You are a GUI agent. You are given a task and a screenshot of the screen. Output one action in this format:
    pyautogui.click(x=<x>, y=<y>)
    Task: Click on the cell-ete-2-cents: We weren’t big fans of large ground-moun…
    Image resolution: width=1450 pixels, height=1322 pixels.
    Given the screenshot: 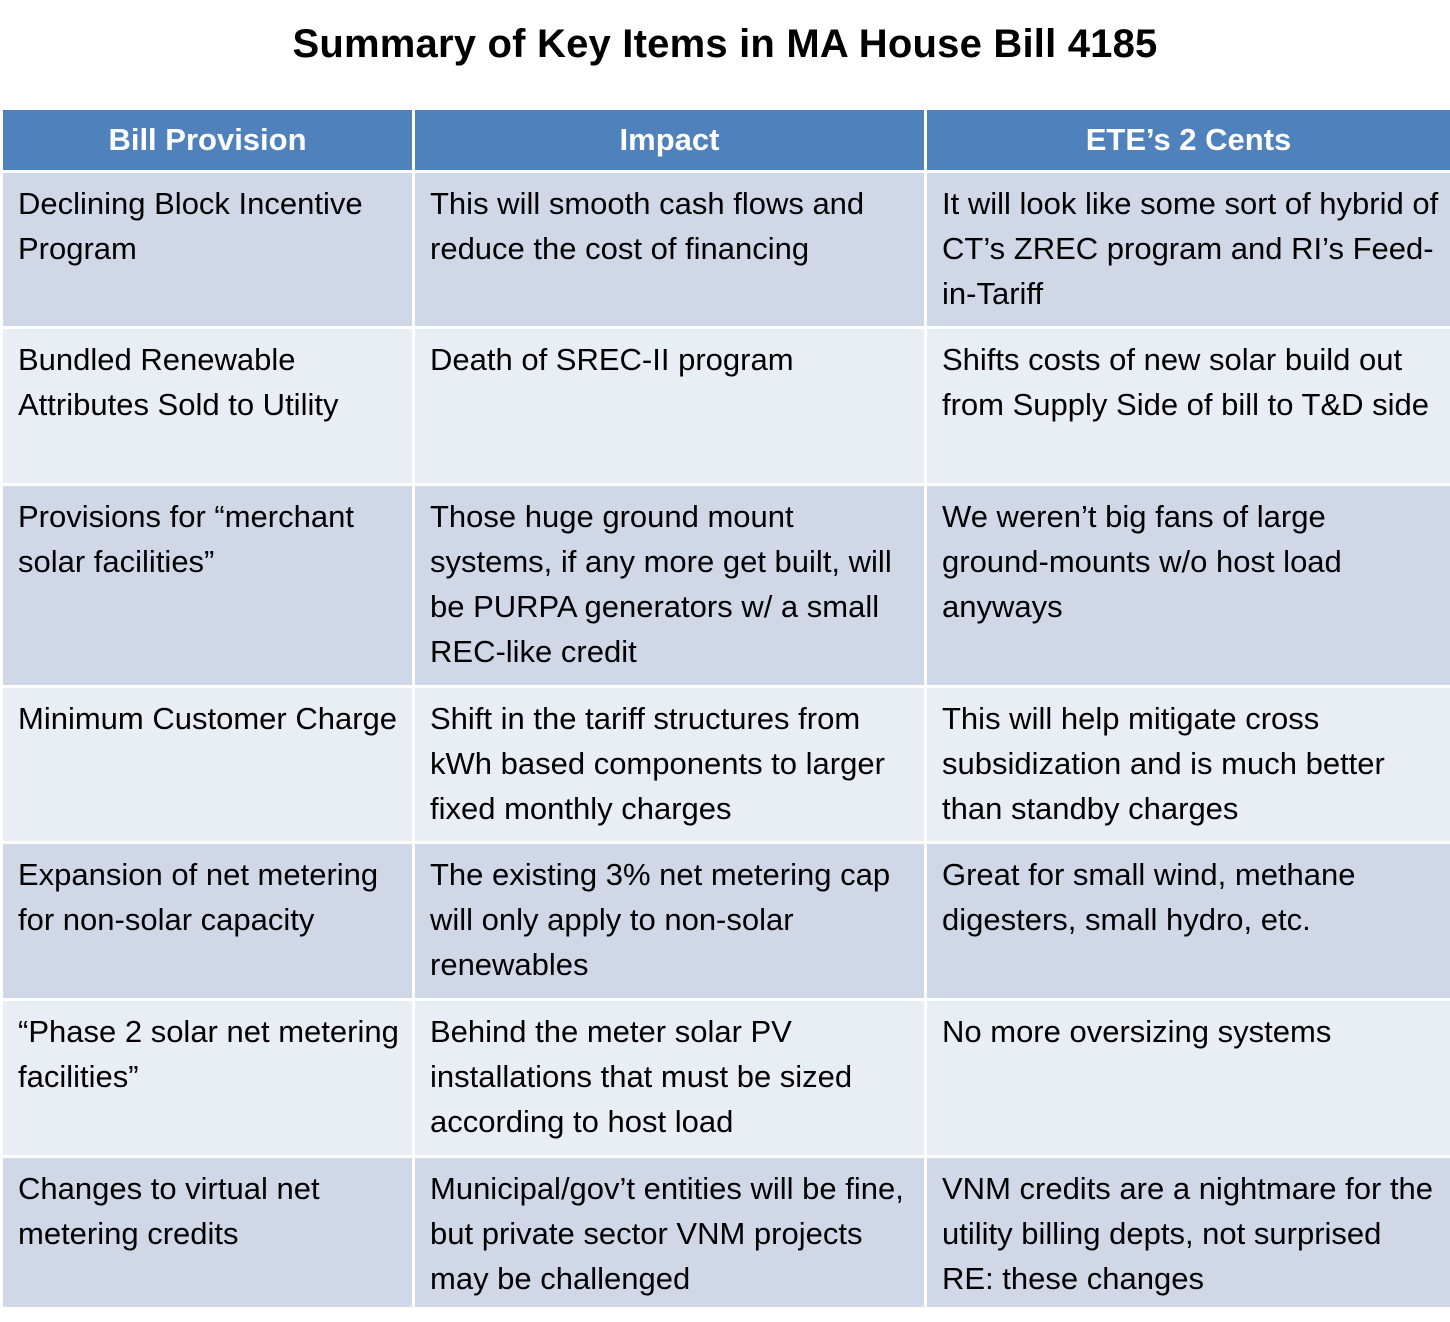 What is the action you would take?
    pyautogui.click(x=1187, y=585)
    